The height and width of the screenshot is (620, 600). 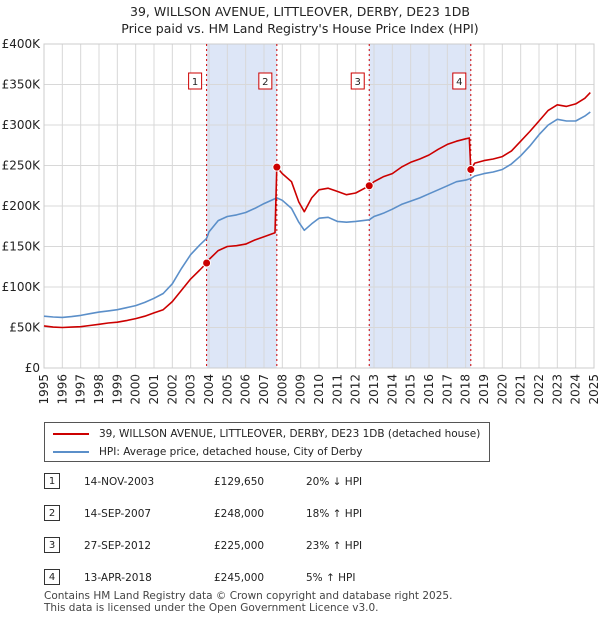 I want to click on x-tick-label: 2012, so click(x=356, y=389).